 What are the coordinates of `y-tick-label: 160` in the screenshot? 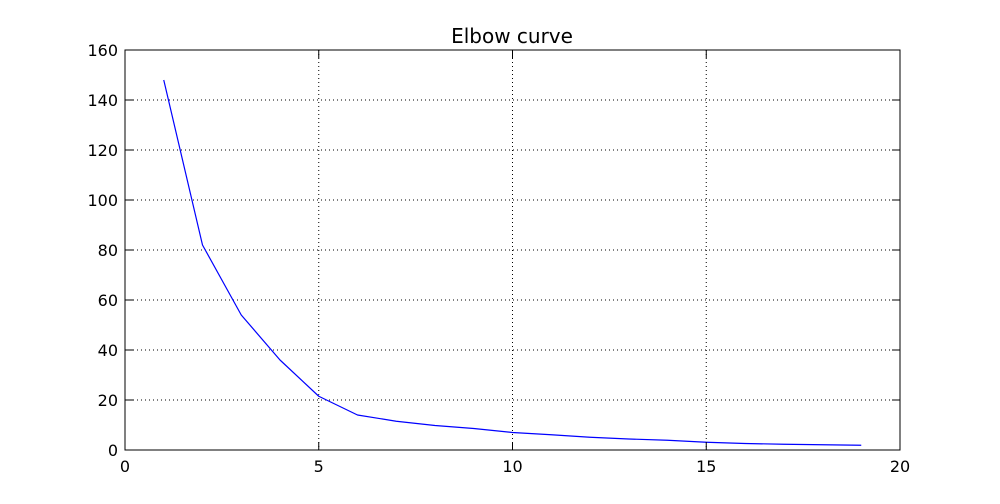 It's located at (102, 50).